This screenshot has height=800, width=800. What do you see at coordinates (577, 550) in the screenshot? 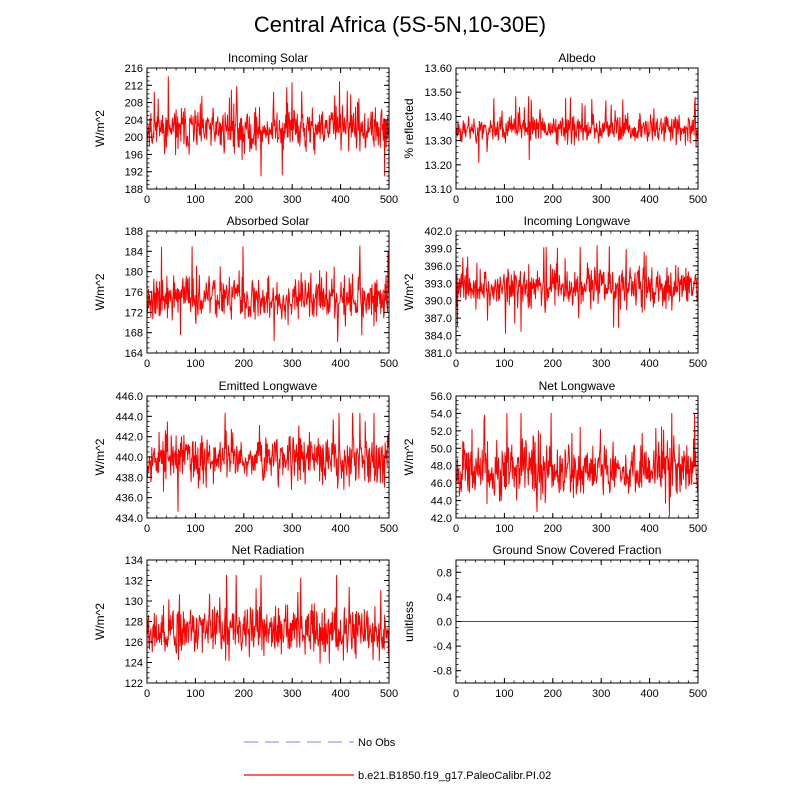
I see `panel-title: Ground Snow Covered Fraction` at bounding box center [577, 550].